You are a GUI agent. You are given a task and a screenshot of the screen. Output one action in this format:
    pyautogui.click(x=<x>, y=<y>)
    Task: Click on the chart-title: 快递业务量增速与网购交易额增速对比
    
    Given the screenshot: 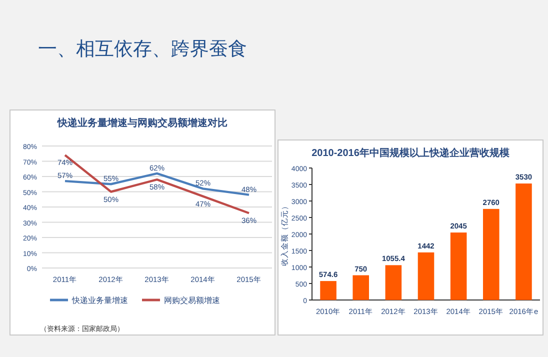 What is the action you would take?
    pyautogui.click(x=142, y=123)
    